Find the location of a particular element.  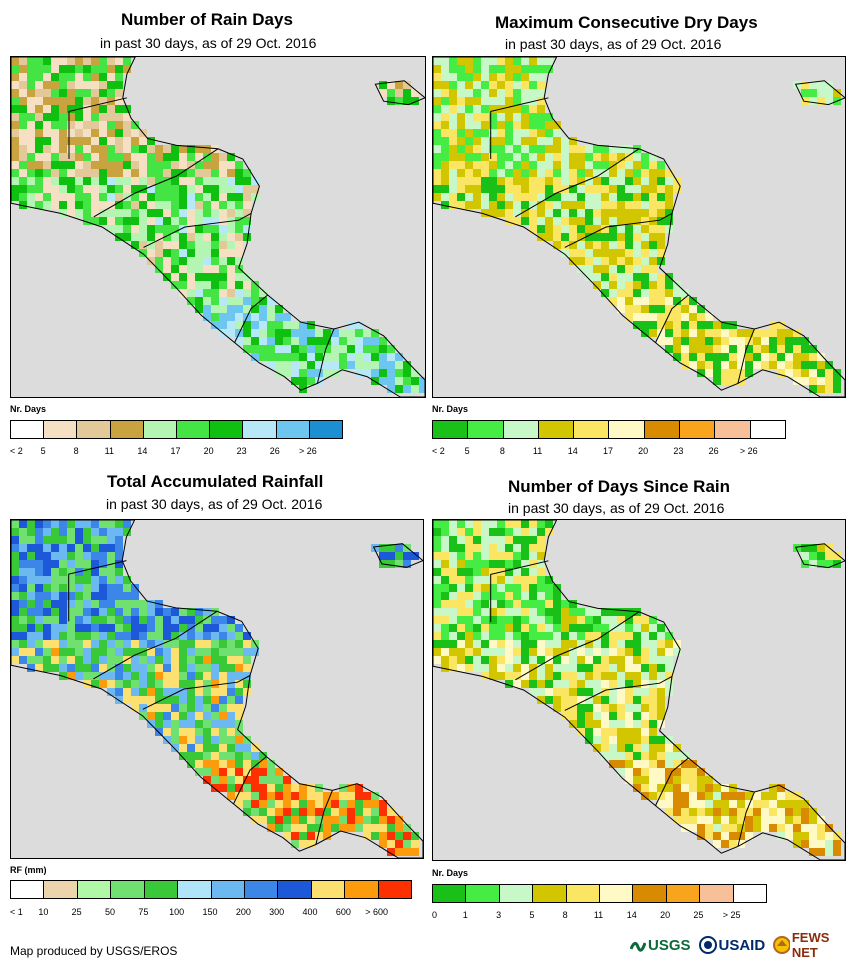

country-border is located at coordinates (155, 645).